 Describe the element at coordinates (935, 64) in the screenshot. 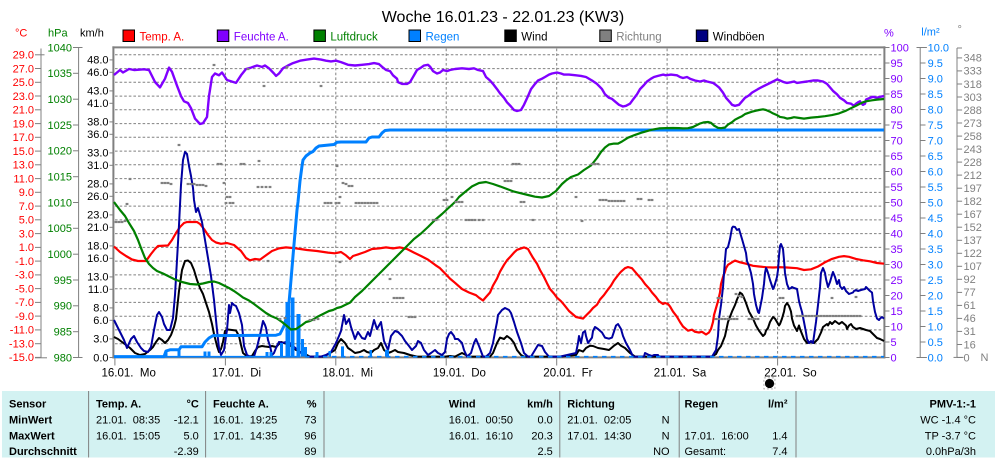

I see `svg-text: 9.5` at that location.